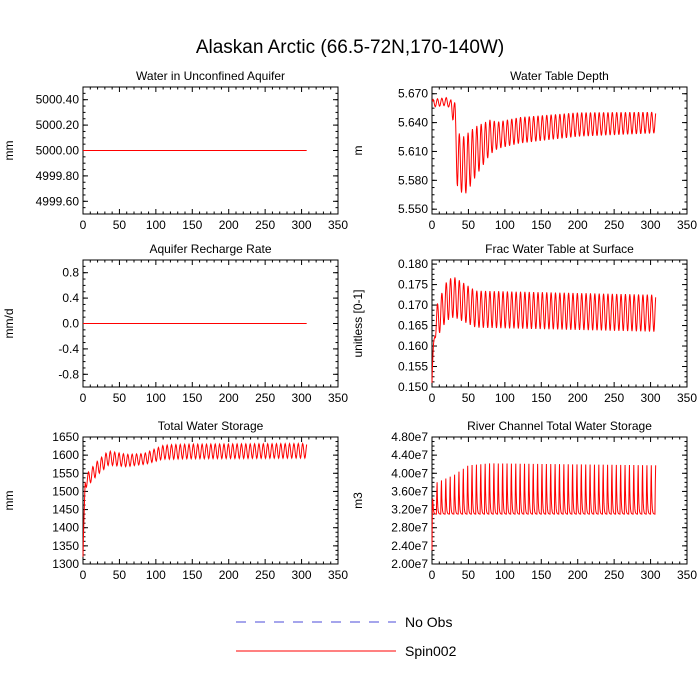 The image size is (700, 700). I want to click on y-tick-label: 0.155, so click(413, 367).